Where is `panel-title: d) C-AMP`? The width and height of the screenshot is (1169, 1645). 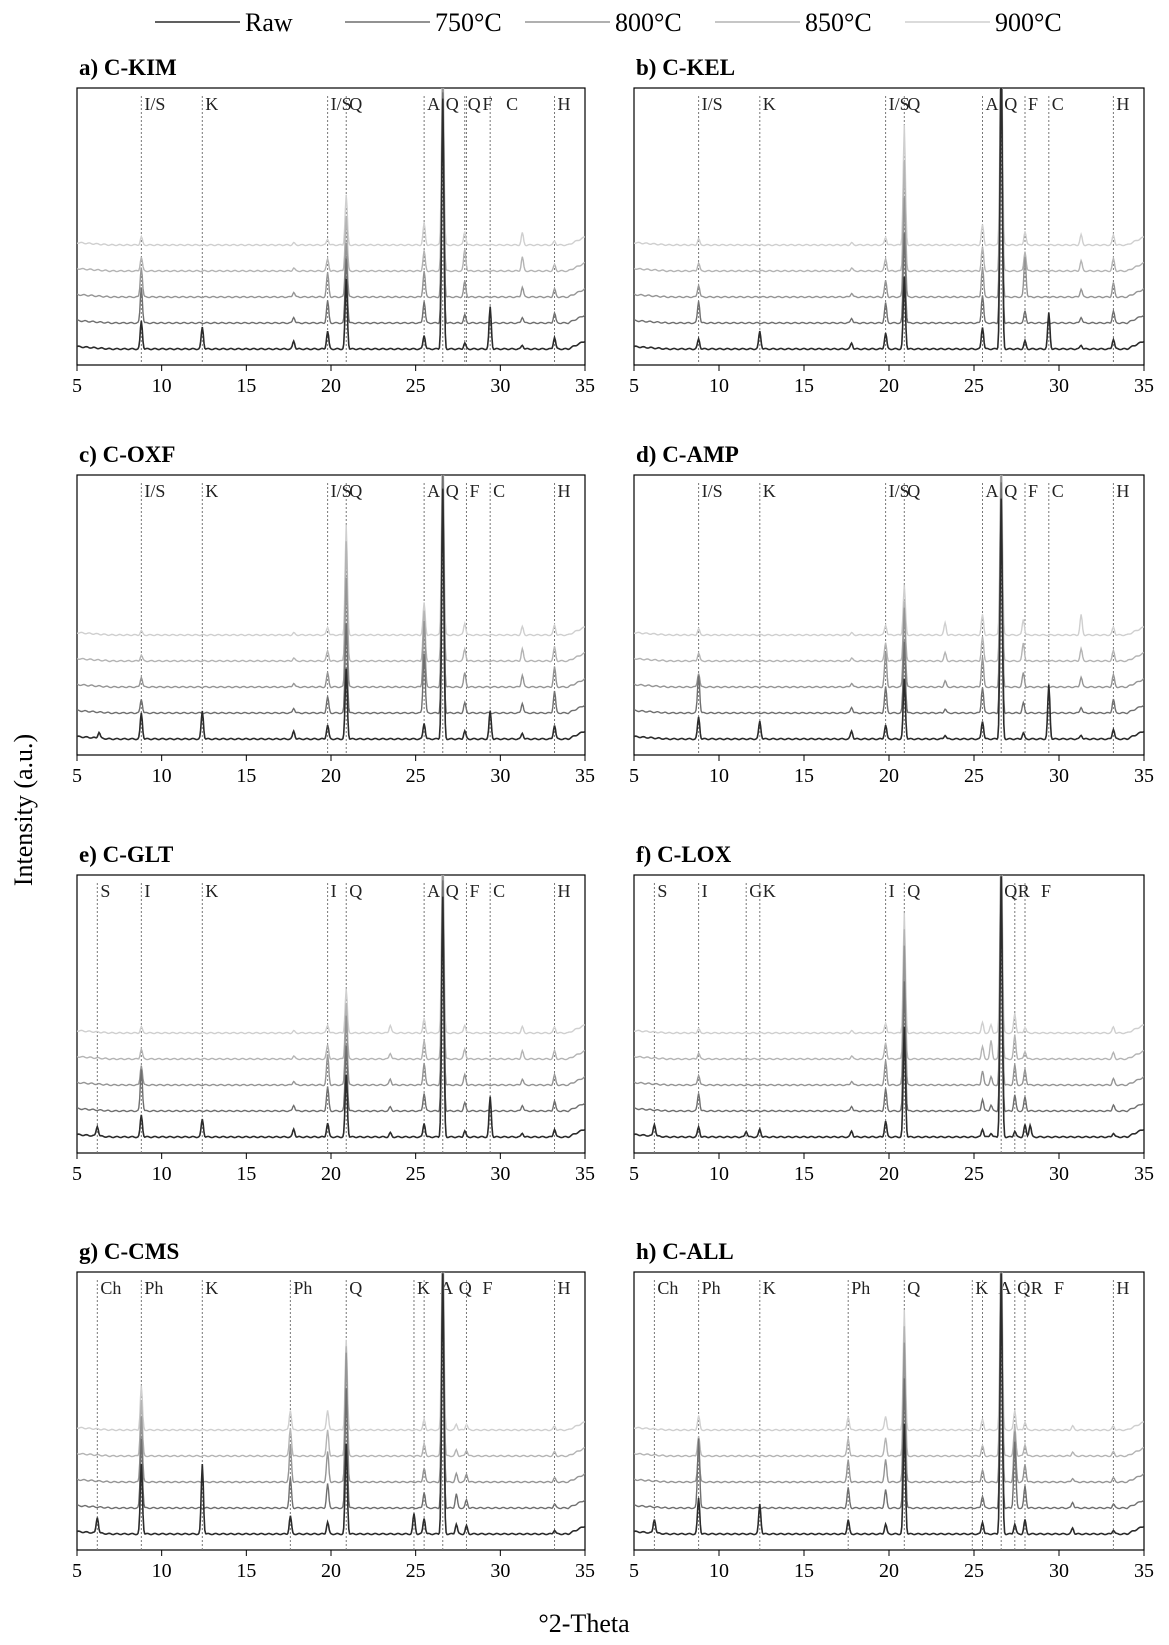 panel-title: d) C-AMP is located at coordinates (687, 454).